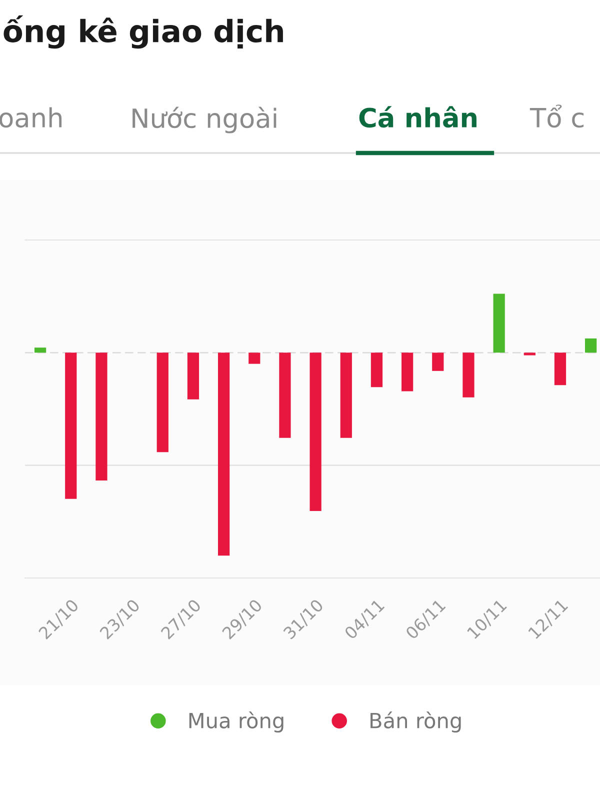 The image size is (600, 800). What do you see at coordinates (143, 32) in the screenshot?
I see `chart-title: ống kê giao dịch` at bounding box center [143, 32].